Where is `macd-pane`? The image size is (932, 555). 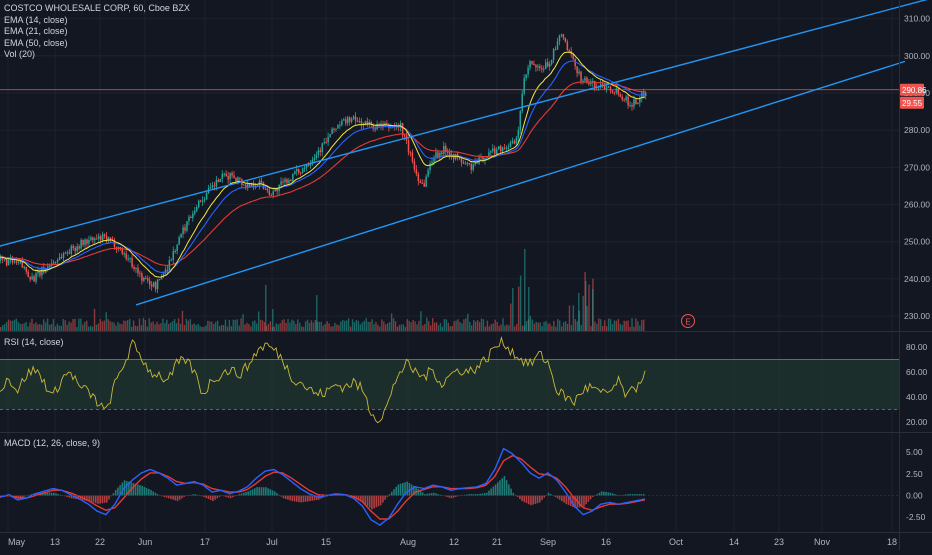
macd-pane is located at coordinates (449, 486).